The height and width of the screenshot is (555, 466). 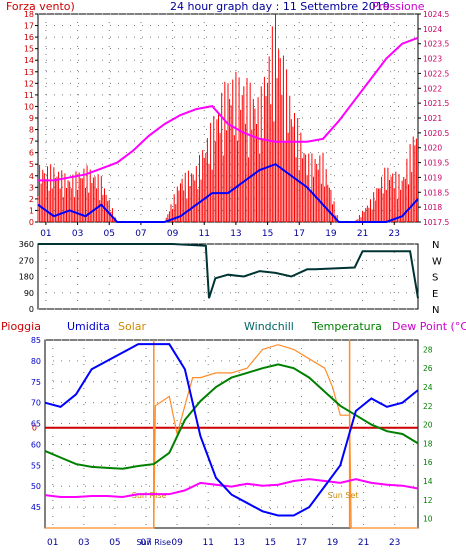 I want to click on legend-humidity: Umidita, so click(x=88, y=326).